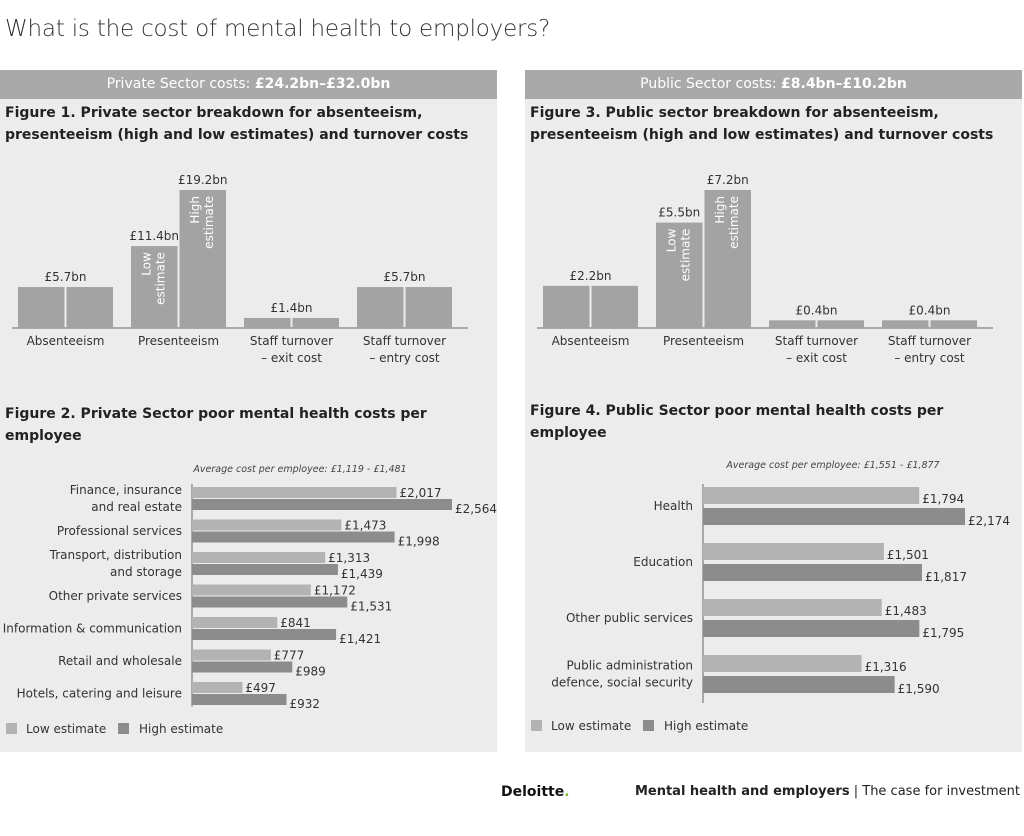 This screenshot has height=836, width=1024. I want to click on bar-high-value-label: £1,421, so click(360, 639).